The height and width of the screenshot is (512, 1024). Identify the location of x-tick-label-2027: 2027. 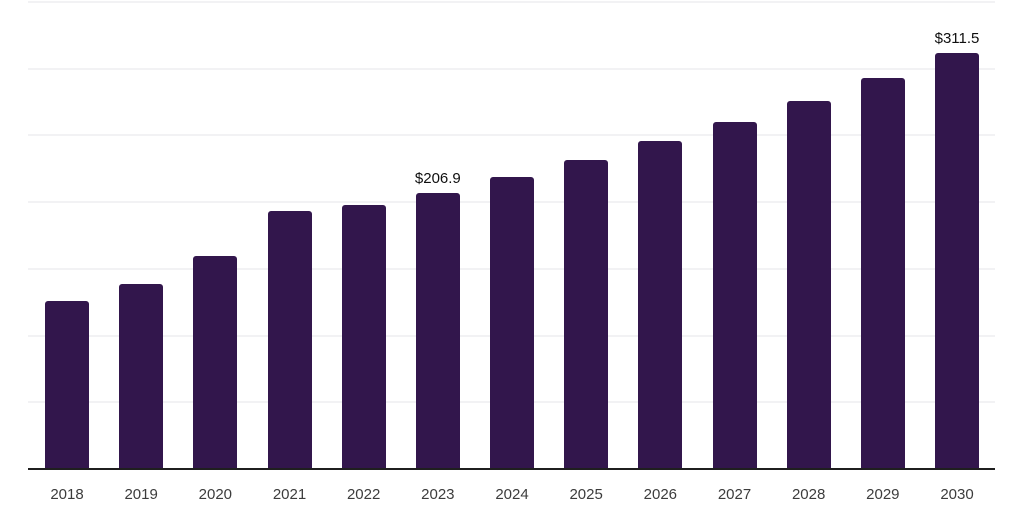
(734, 494).